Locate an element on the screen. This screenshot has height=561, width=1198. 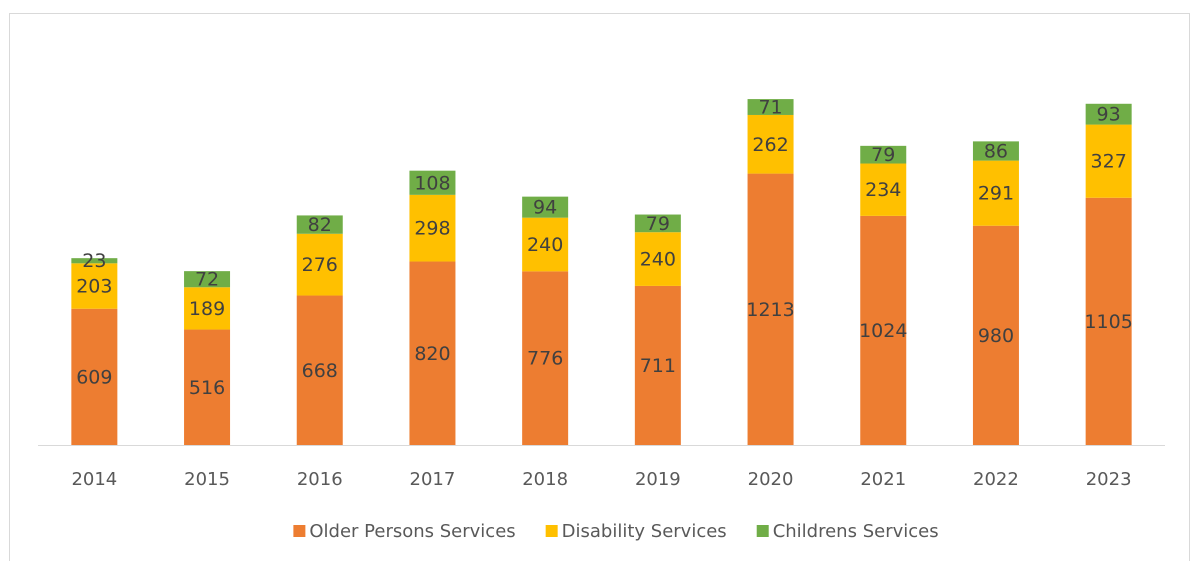
data-label: 94 is located at coordinates (545, 208).